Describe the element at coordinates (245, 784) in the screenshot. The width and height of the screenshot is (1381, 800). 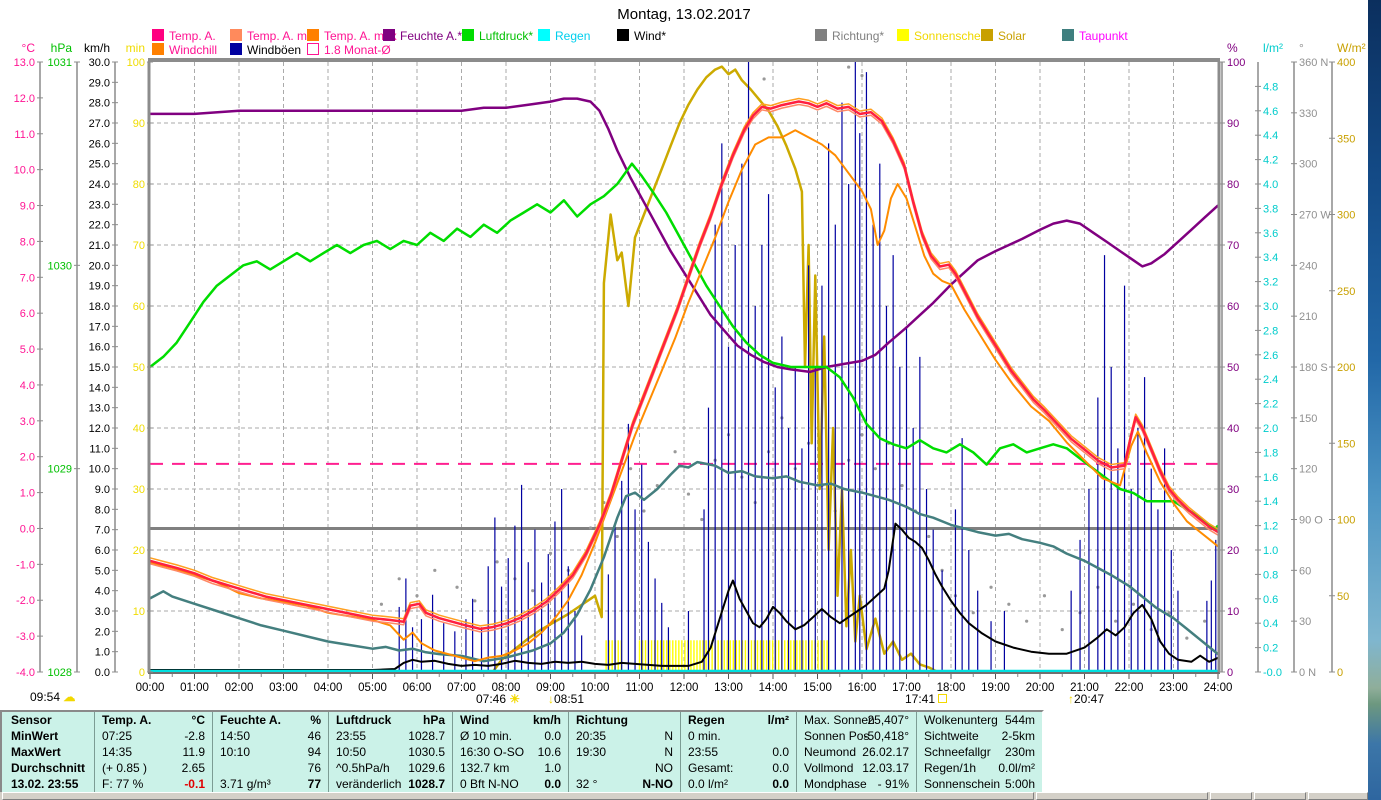
I see `table-cell: 3.71 g/m³` at that location.